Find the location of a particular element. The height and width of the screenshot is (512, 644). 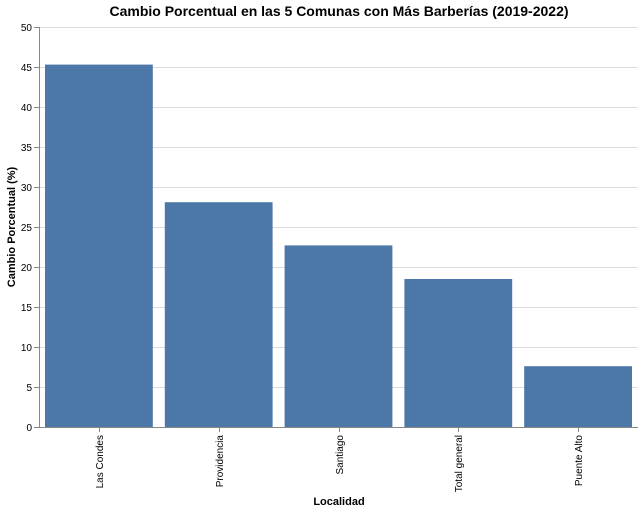

y-axis-title: Cambio Porcentual (%) is located at coordinates (12, 226).